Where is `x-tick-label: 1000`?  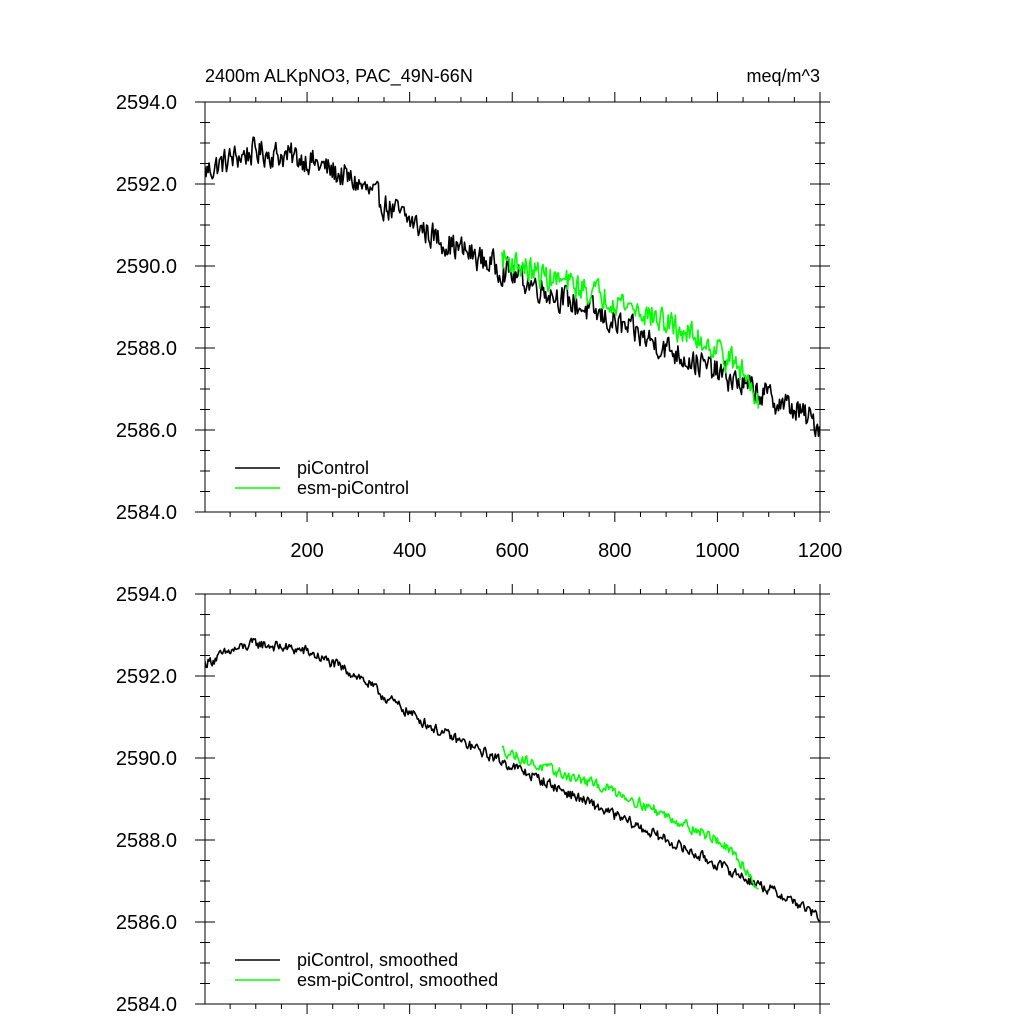 x-tick-label: 1000 is located at coordinates (717, 551).